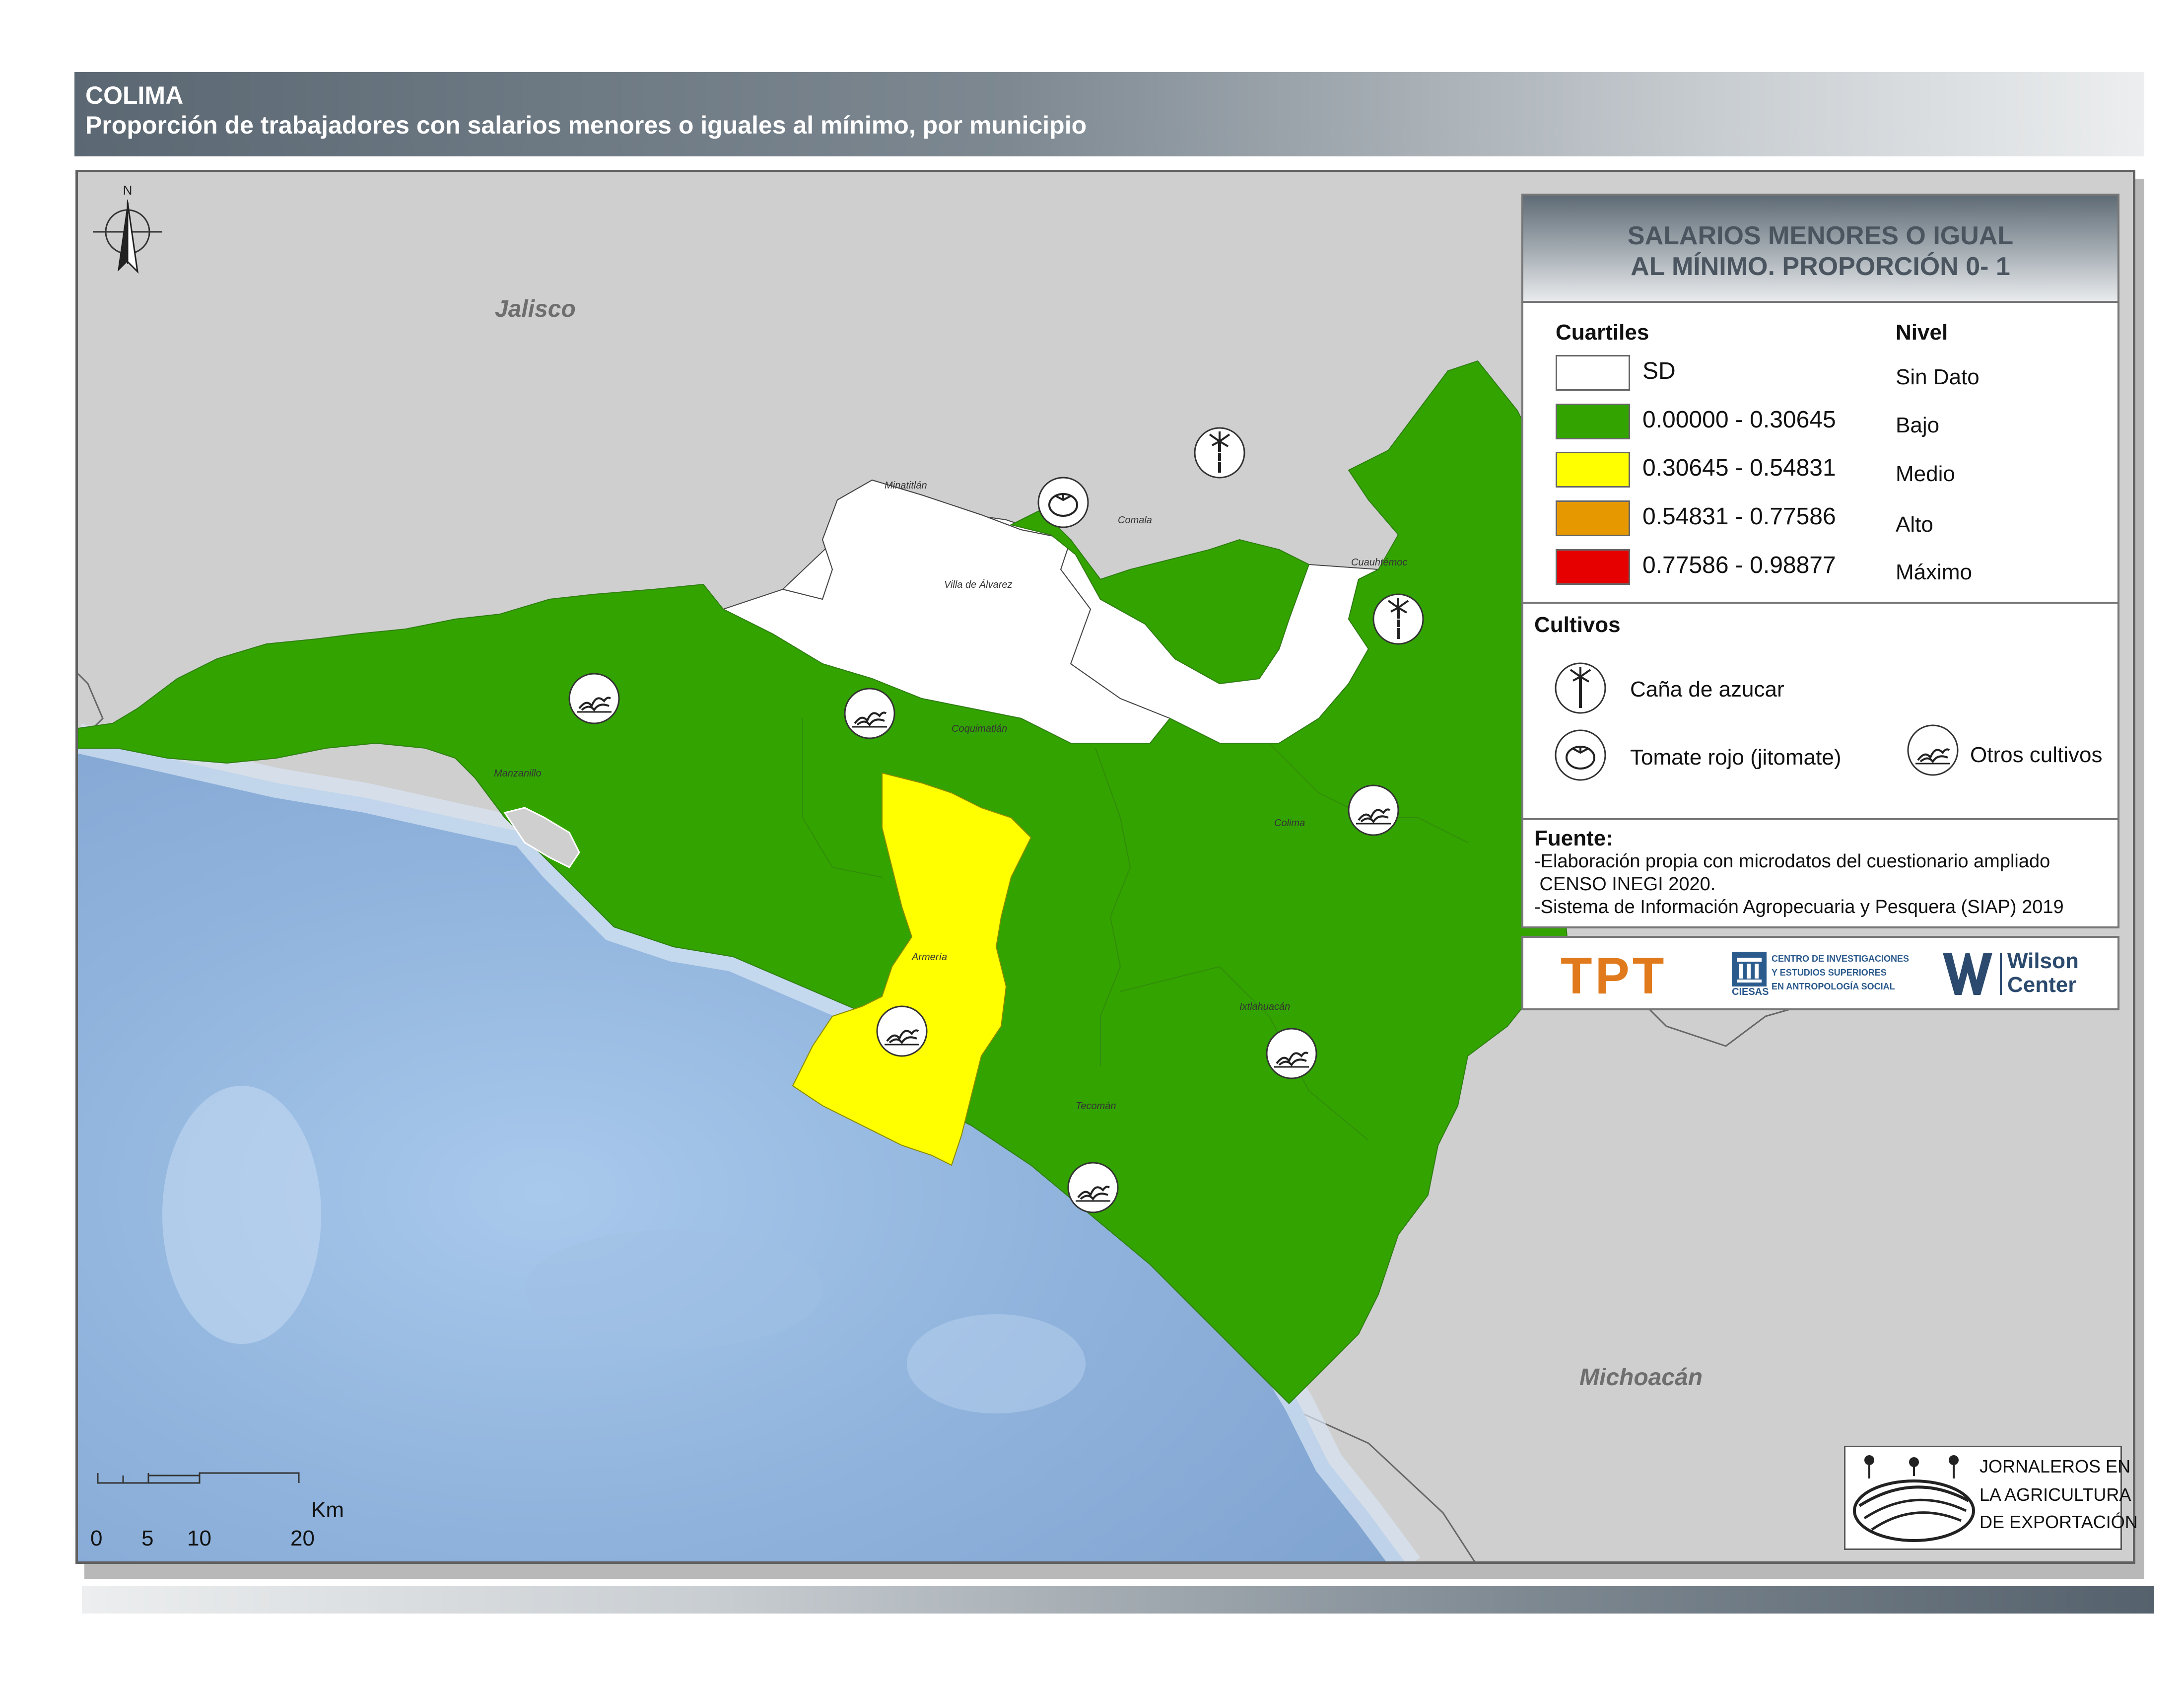  What do you see at coordinates (1833, 986) in the screenshot?
I see `ciesas-line-3: EN ANTROPOLOGÍA SOCIAL` at bounding box center [1833, 986].